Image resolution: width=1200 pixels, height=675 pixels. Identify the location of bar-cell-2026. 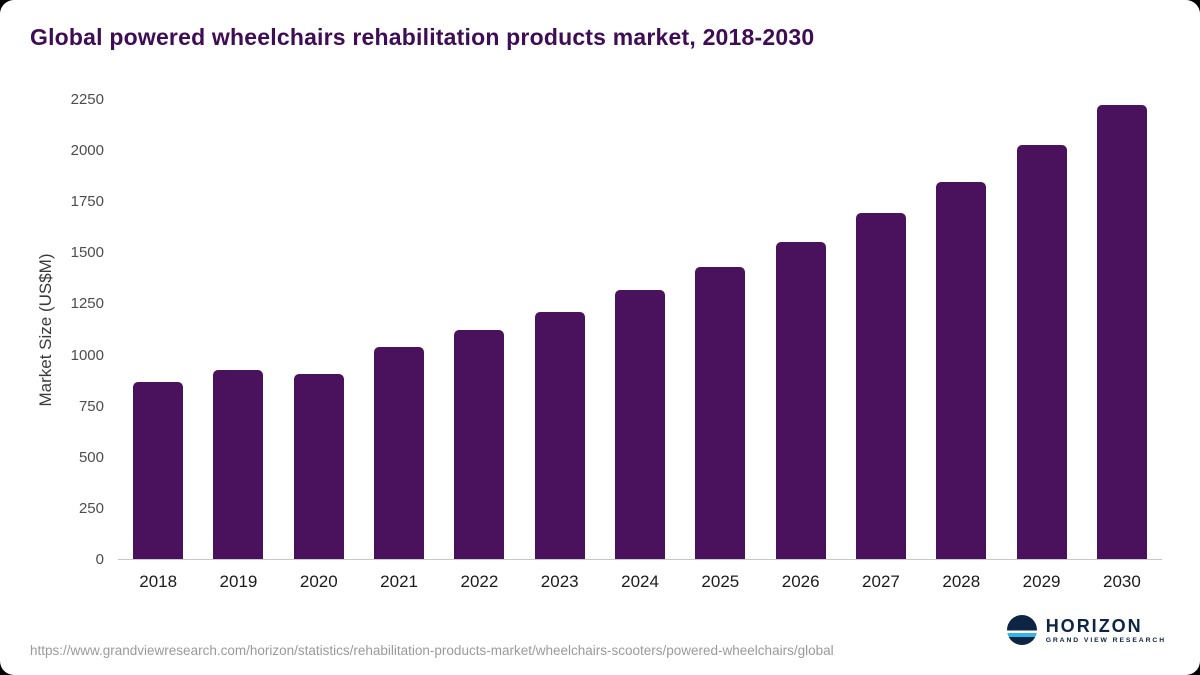
(801, 329).